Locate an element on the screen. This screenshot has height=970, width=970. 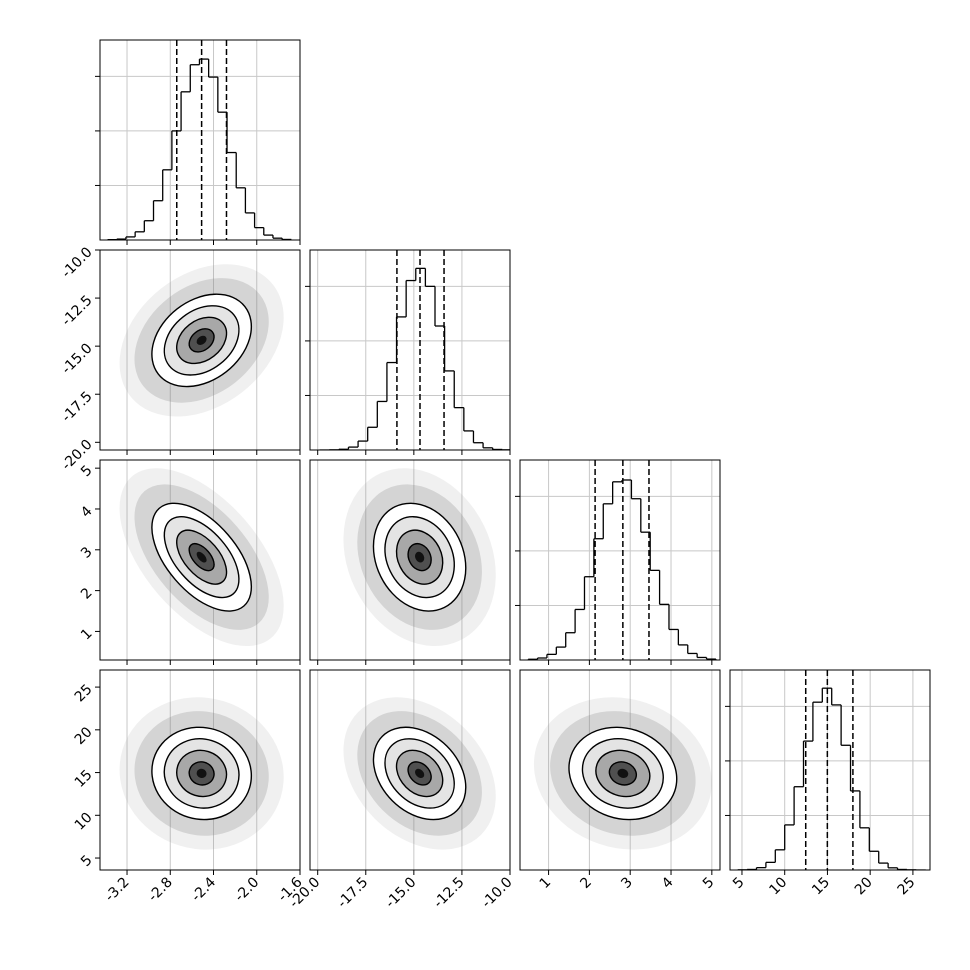
x-tick-label: 10 is located at coordinates (778, 886).